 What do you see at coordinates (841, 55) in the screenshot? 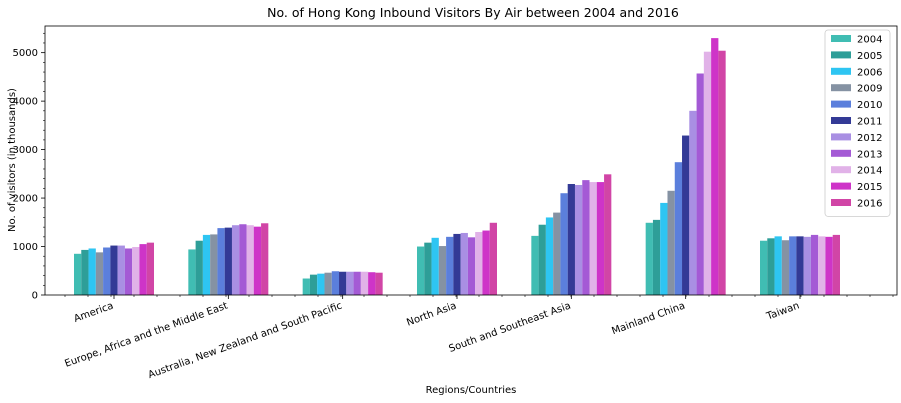
I see `legend-swatch-2005` at bounding box center [841, 55].